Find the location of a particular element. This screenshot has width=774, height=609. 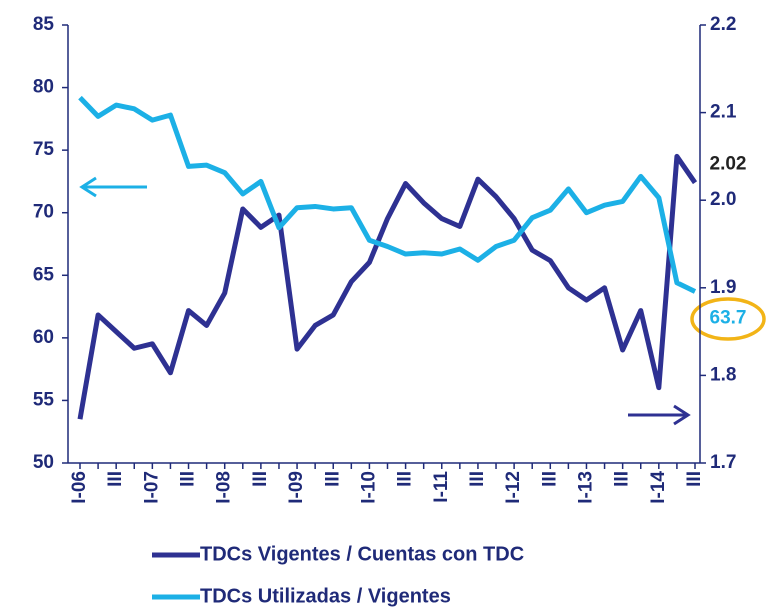

y-tick-label: 60 is located at coordinates (43, 337).